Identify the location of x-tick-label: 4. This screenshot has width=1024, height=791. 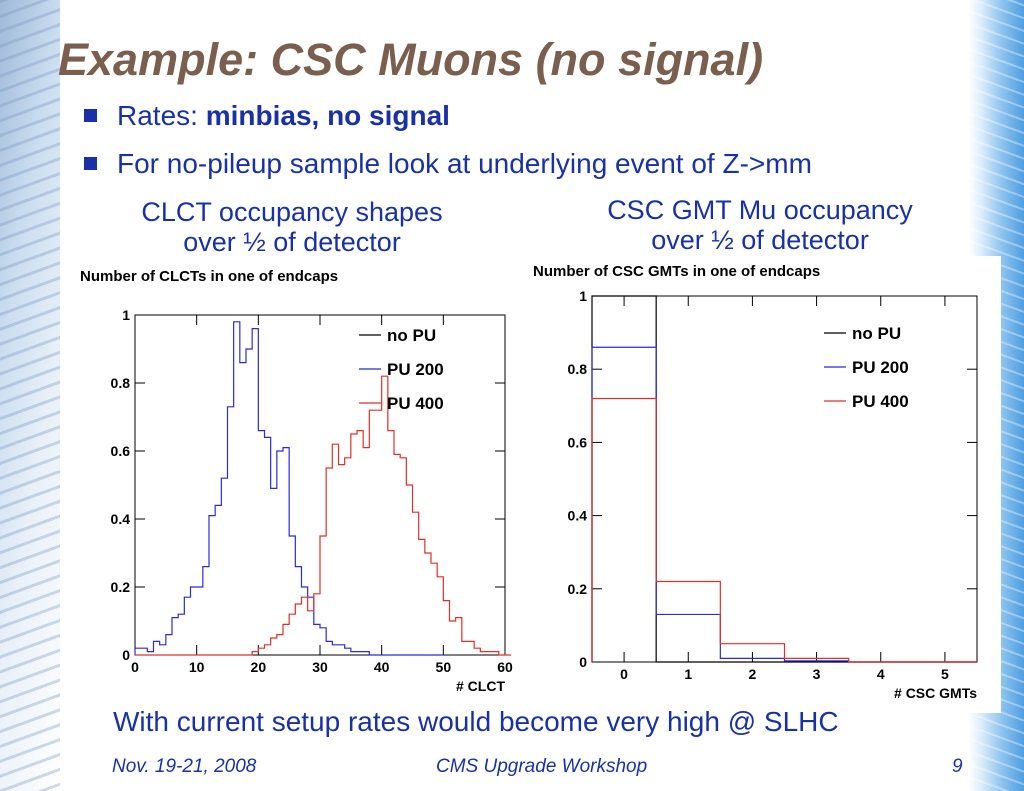
(881, 674).